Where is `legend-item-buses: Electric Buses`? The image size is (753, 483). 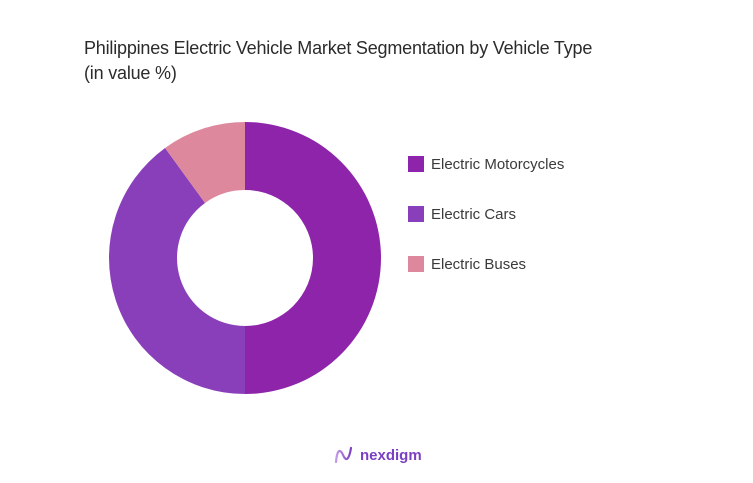 legend-item-buses: Electric Buses is located at coordinates (486, 264).